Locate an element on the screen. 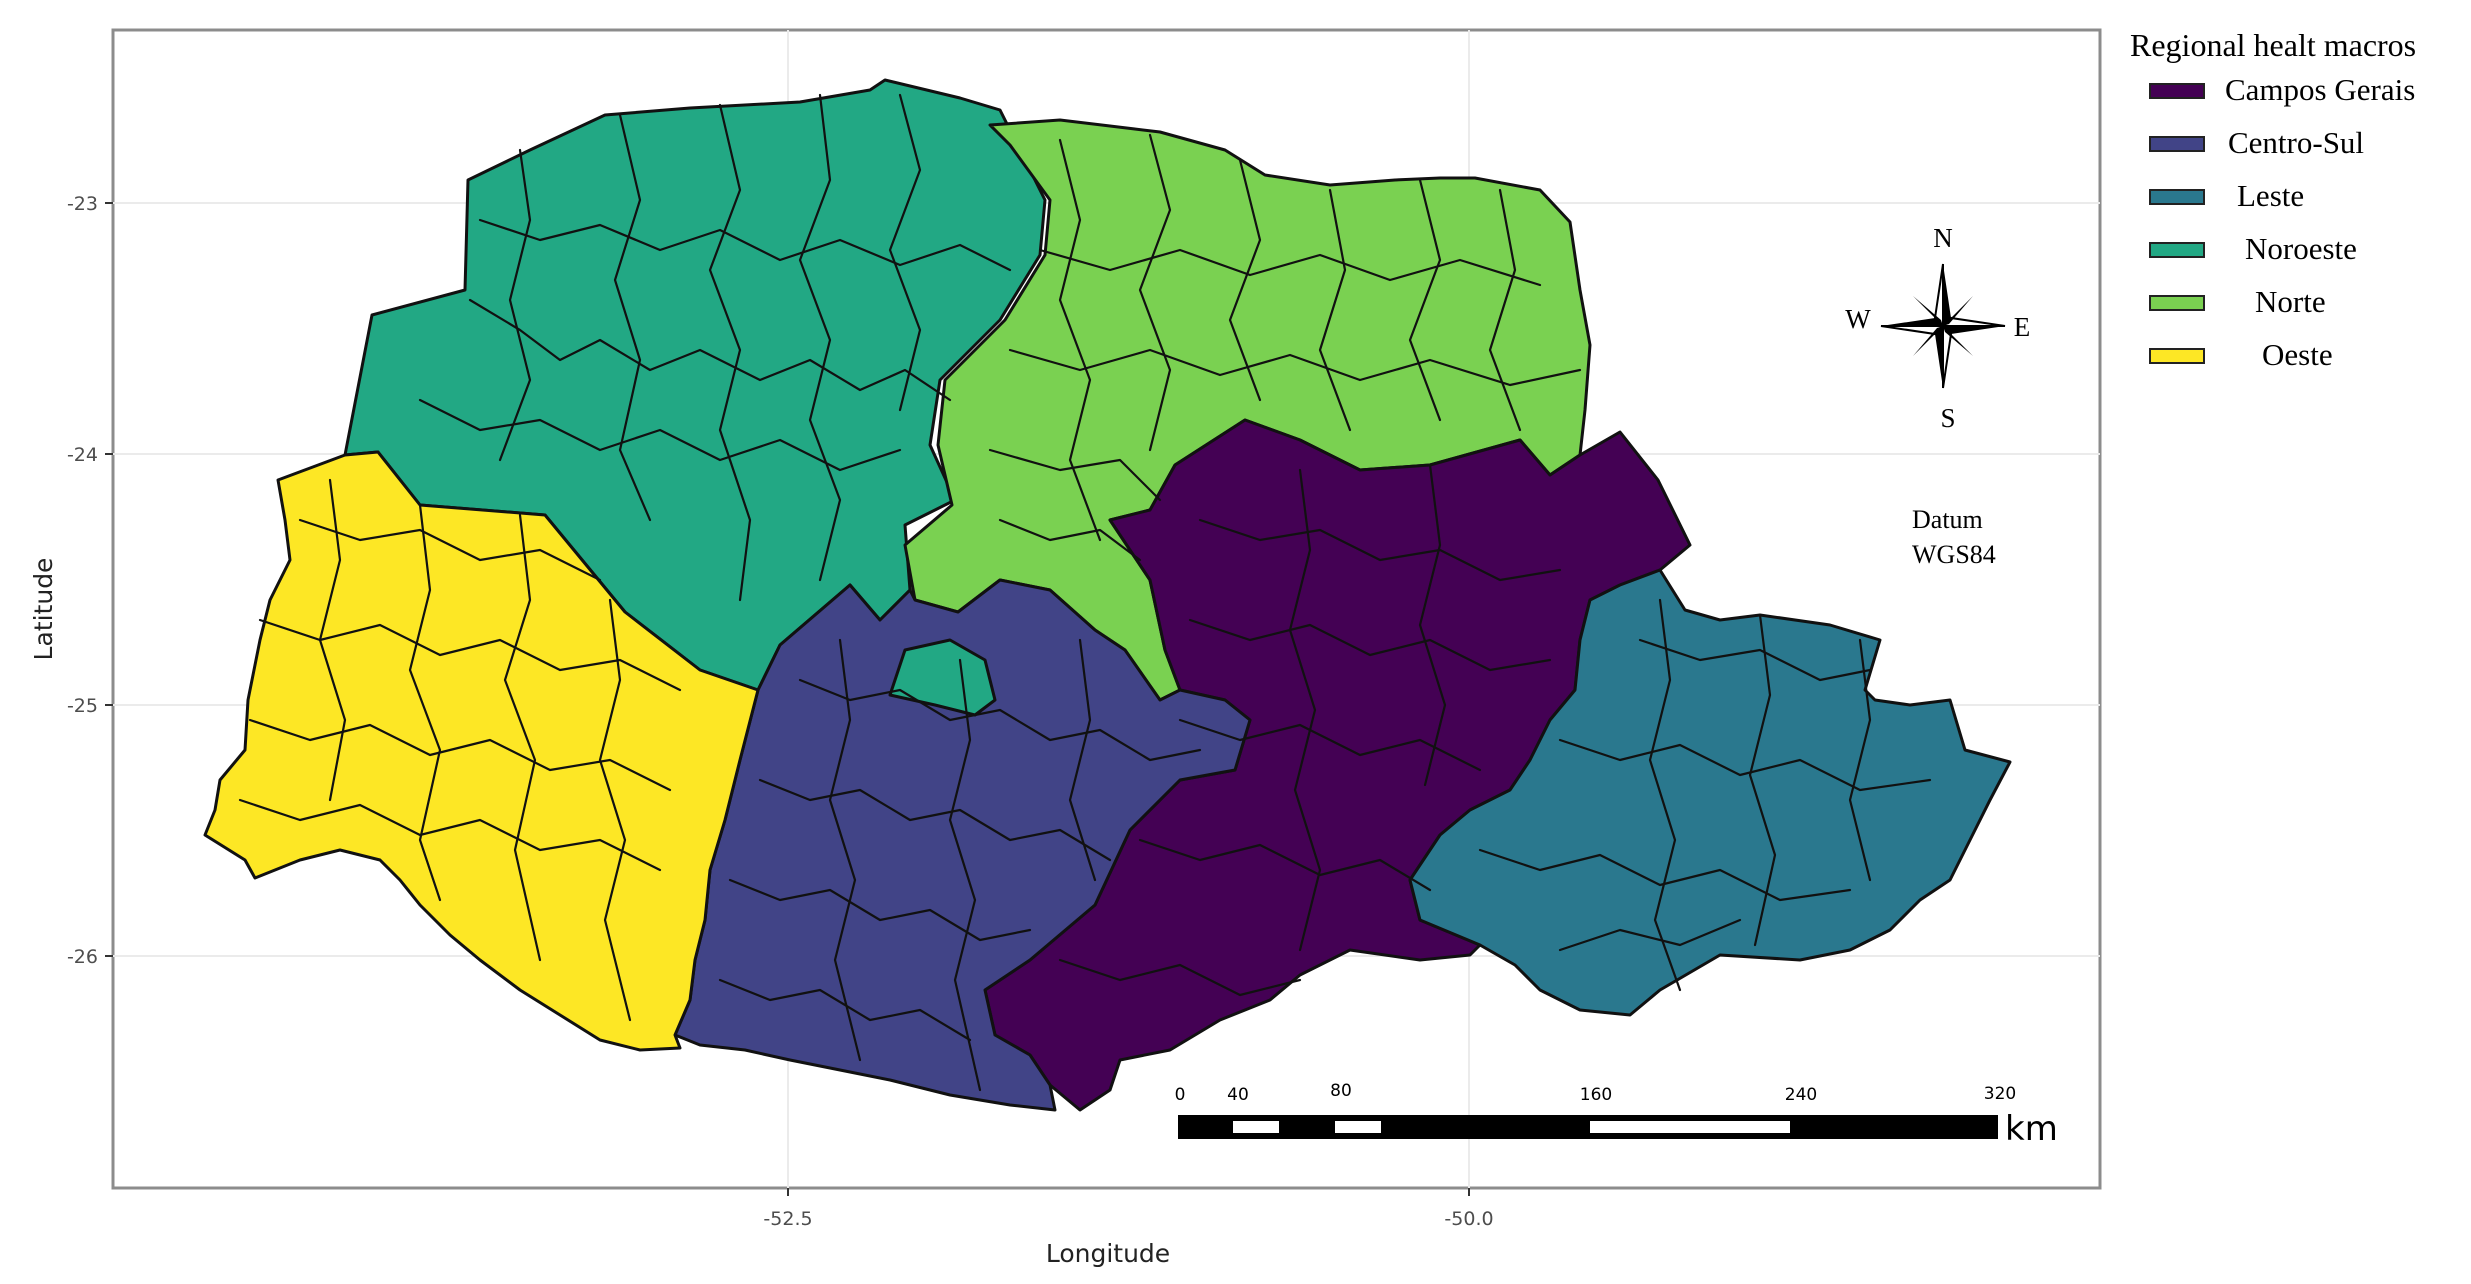 The width and height of the screenshot is (2471, 1284). compass-east-label: E is located at coordinates (2022, 327).